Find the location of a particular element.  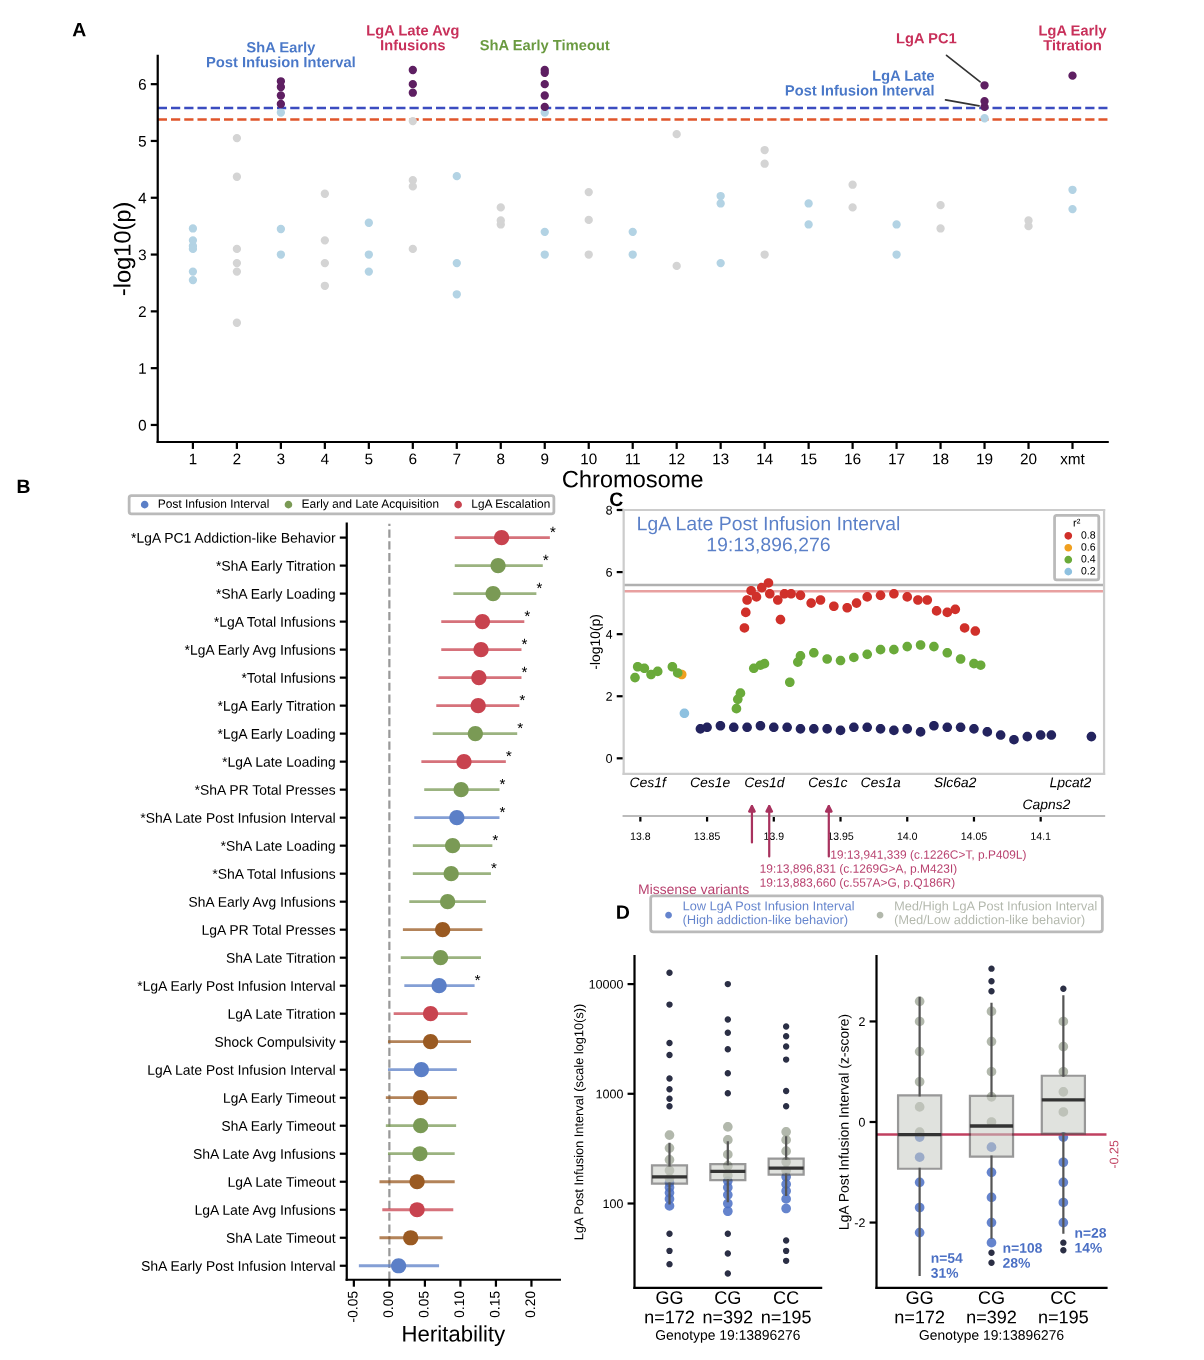

x-axis-title: Heritability is located at coordinates (454, 1336).